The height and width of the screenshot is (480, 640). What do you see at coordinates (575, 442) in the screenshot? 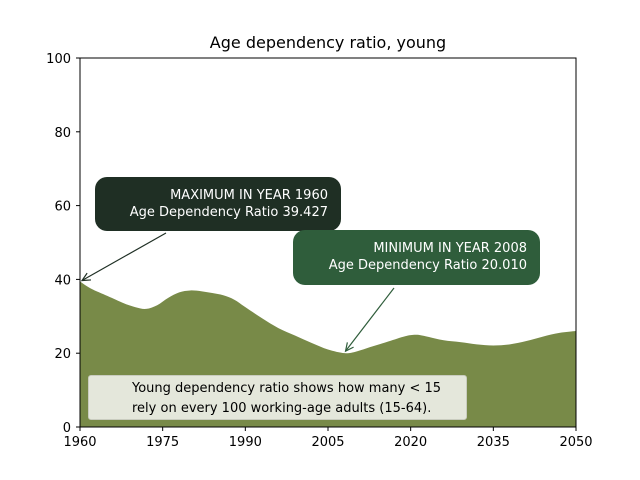
I see `x-tick-label: 2050` at bounding box center [575, 442].